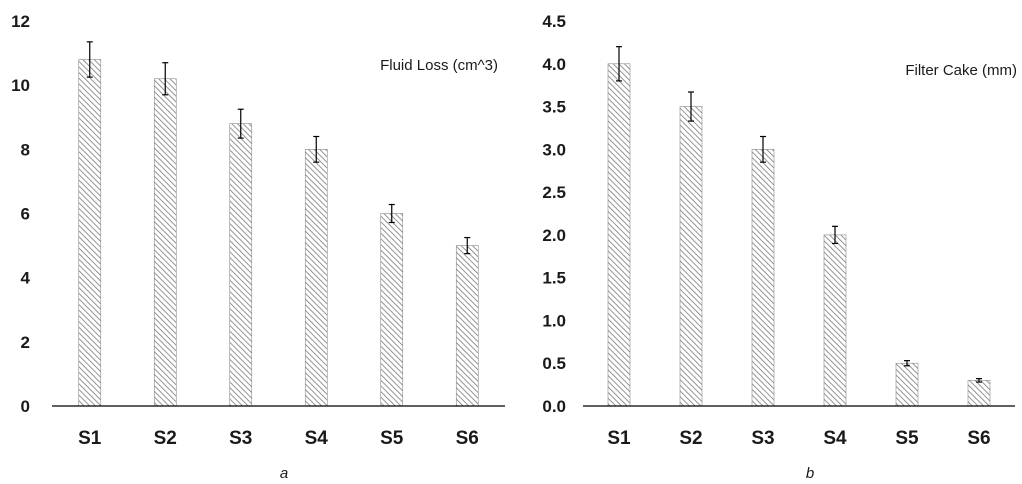 The width and height of the screenshot is (1022, 484). What do you see at coordinates (25, 214) in the screenshot?
I see `y-tick-label: 6` at bounding box center [25, 214].